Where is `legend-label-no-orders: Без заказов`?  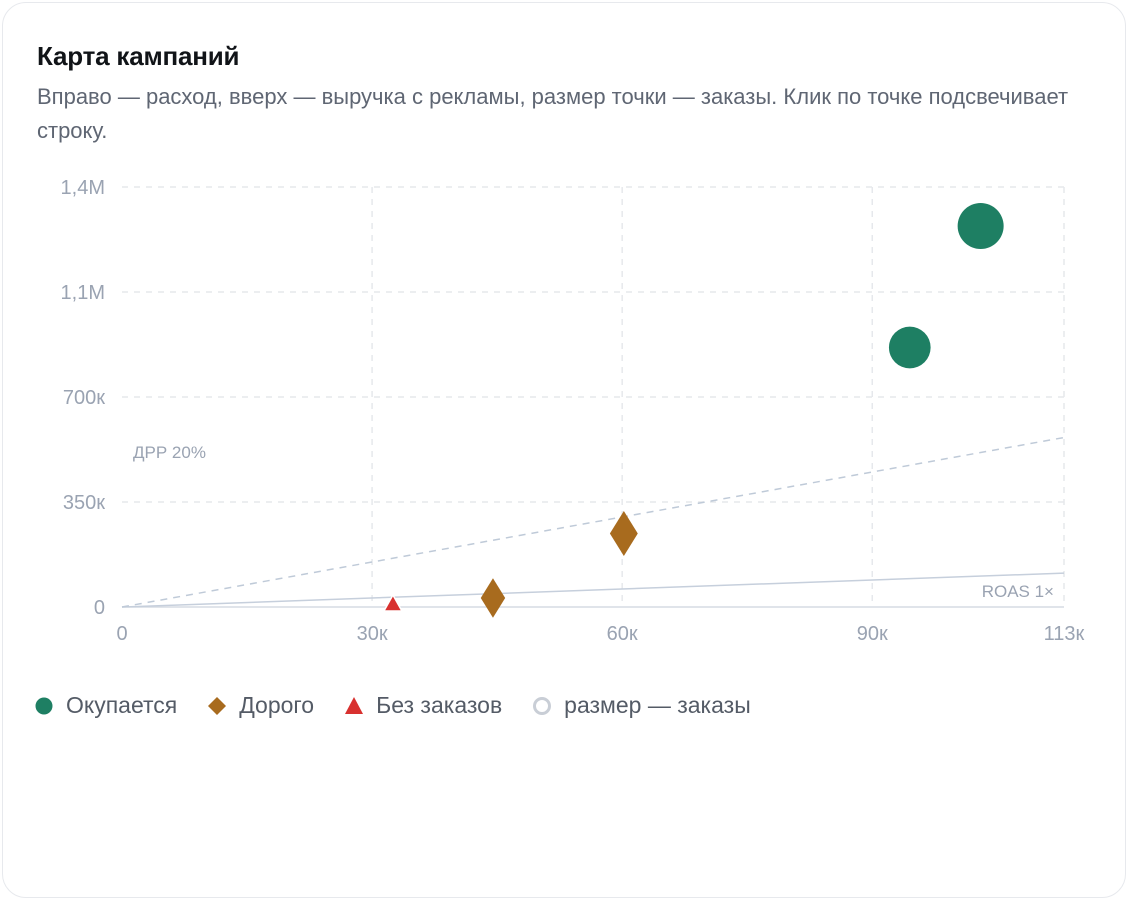 legend-label-no-orders: Без заказов is located at coordinates (439, 705).